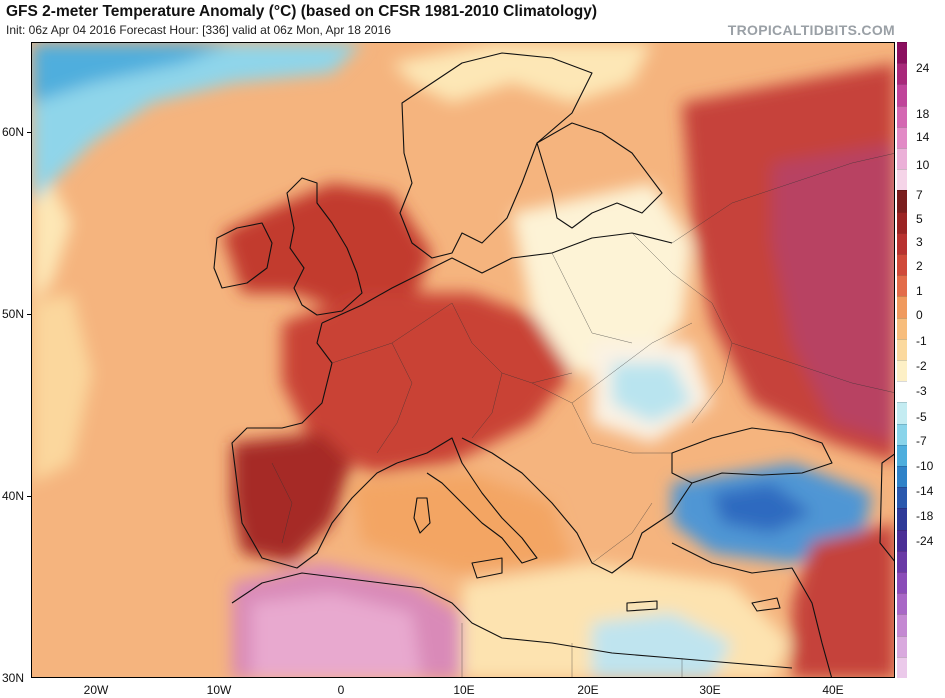  I want to click on lon-label-20w: 20W, so click(96, 690).